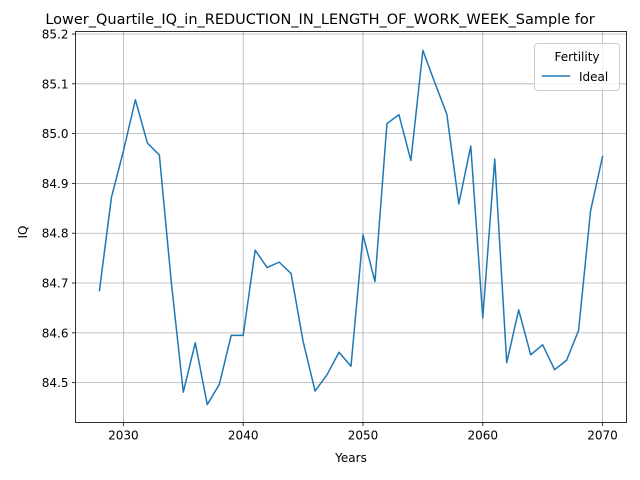 This screenshot has width=640, height=480. I want to click on x-tick-label: 2030, so click(123, 436).